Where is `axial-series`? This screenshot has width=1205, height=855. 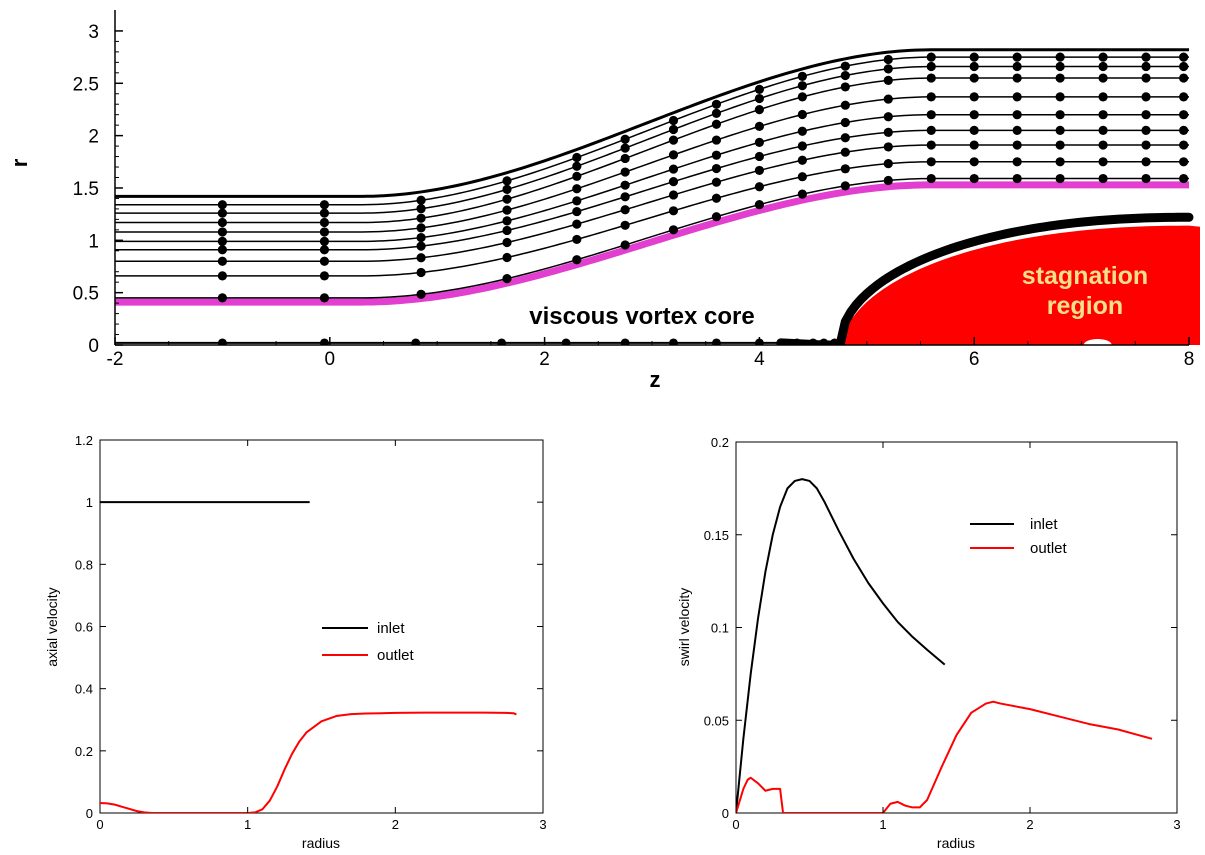
axial-series is located at coordinates (308, 657).